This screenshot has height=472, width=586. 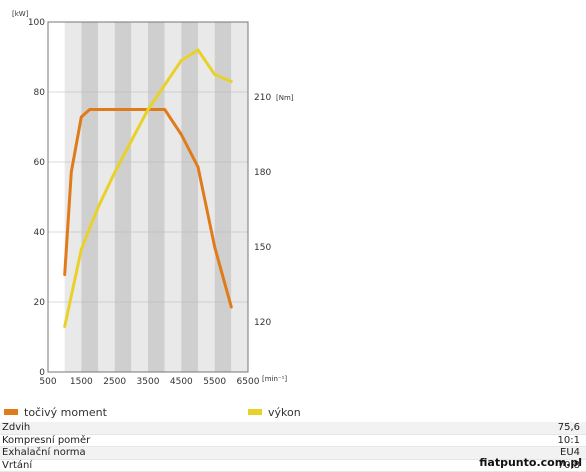 What do you see at coordinates (46, 440) in the screenshot?
I see `spec-label: Kompresní poměr` at bounding box center [46, 440].